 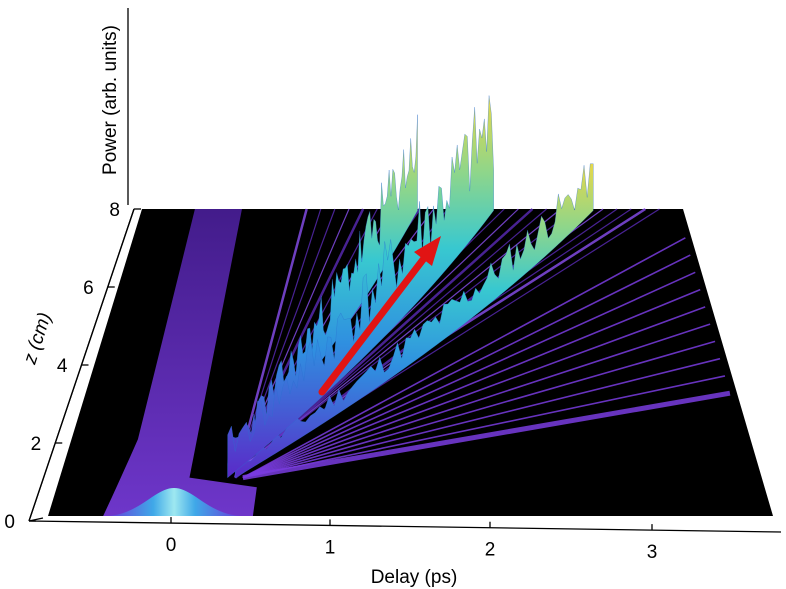 What do you see at coordinates (36, 444) in the screenshot?
I see `z-tick-label: 2` at bounding box center [36, 444].